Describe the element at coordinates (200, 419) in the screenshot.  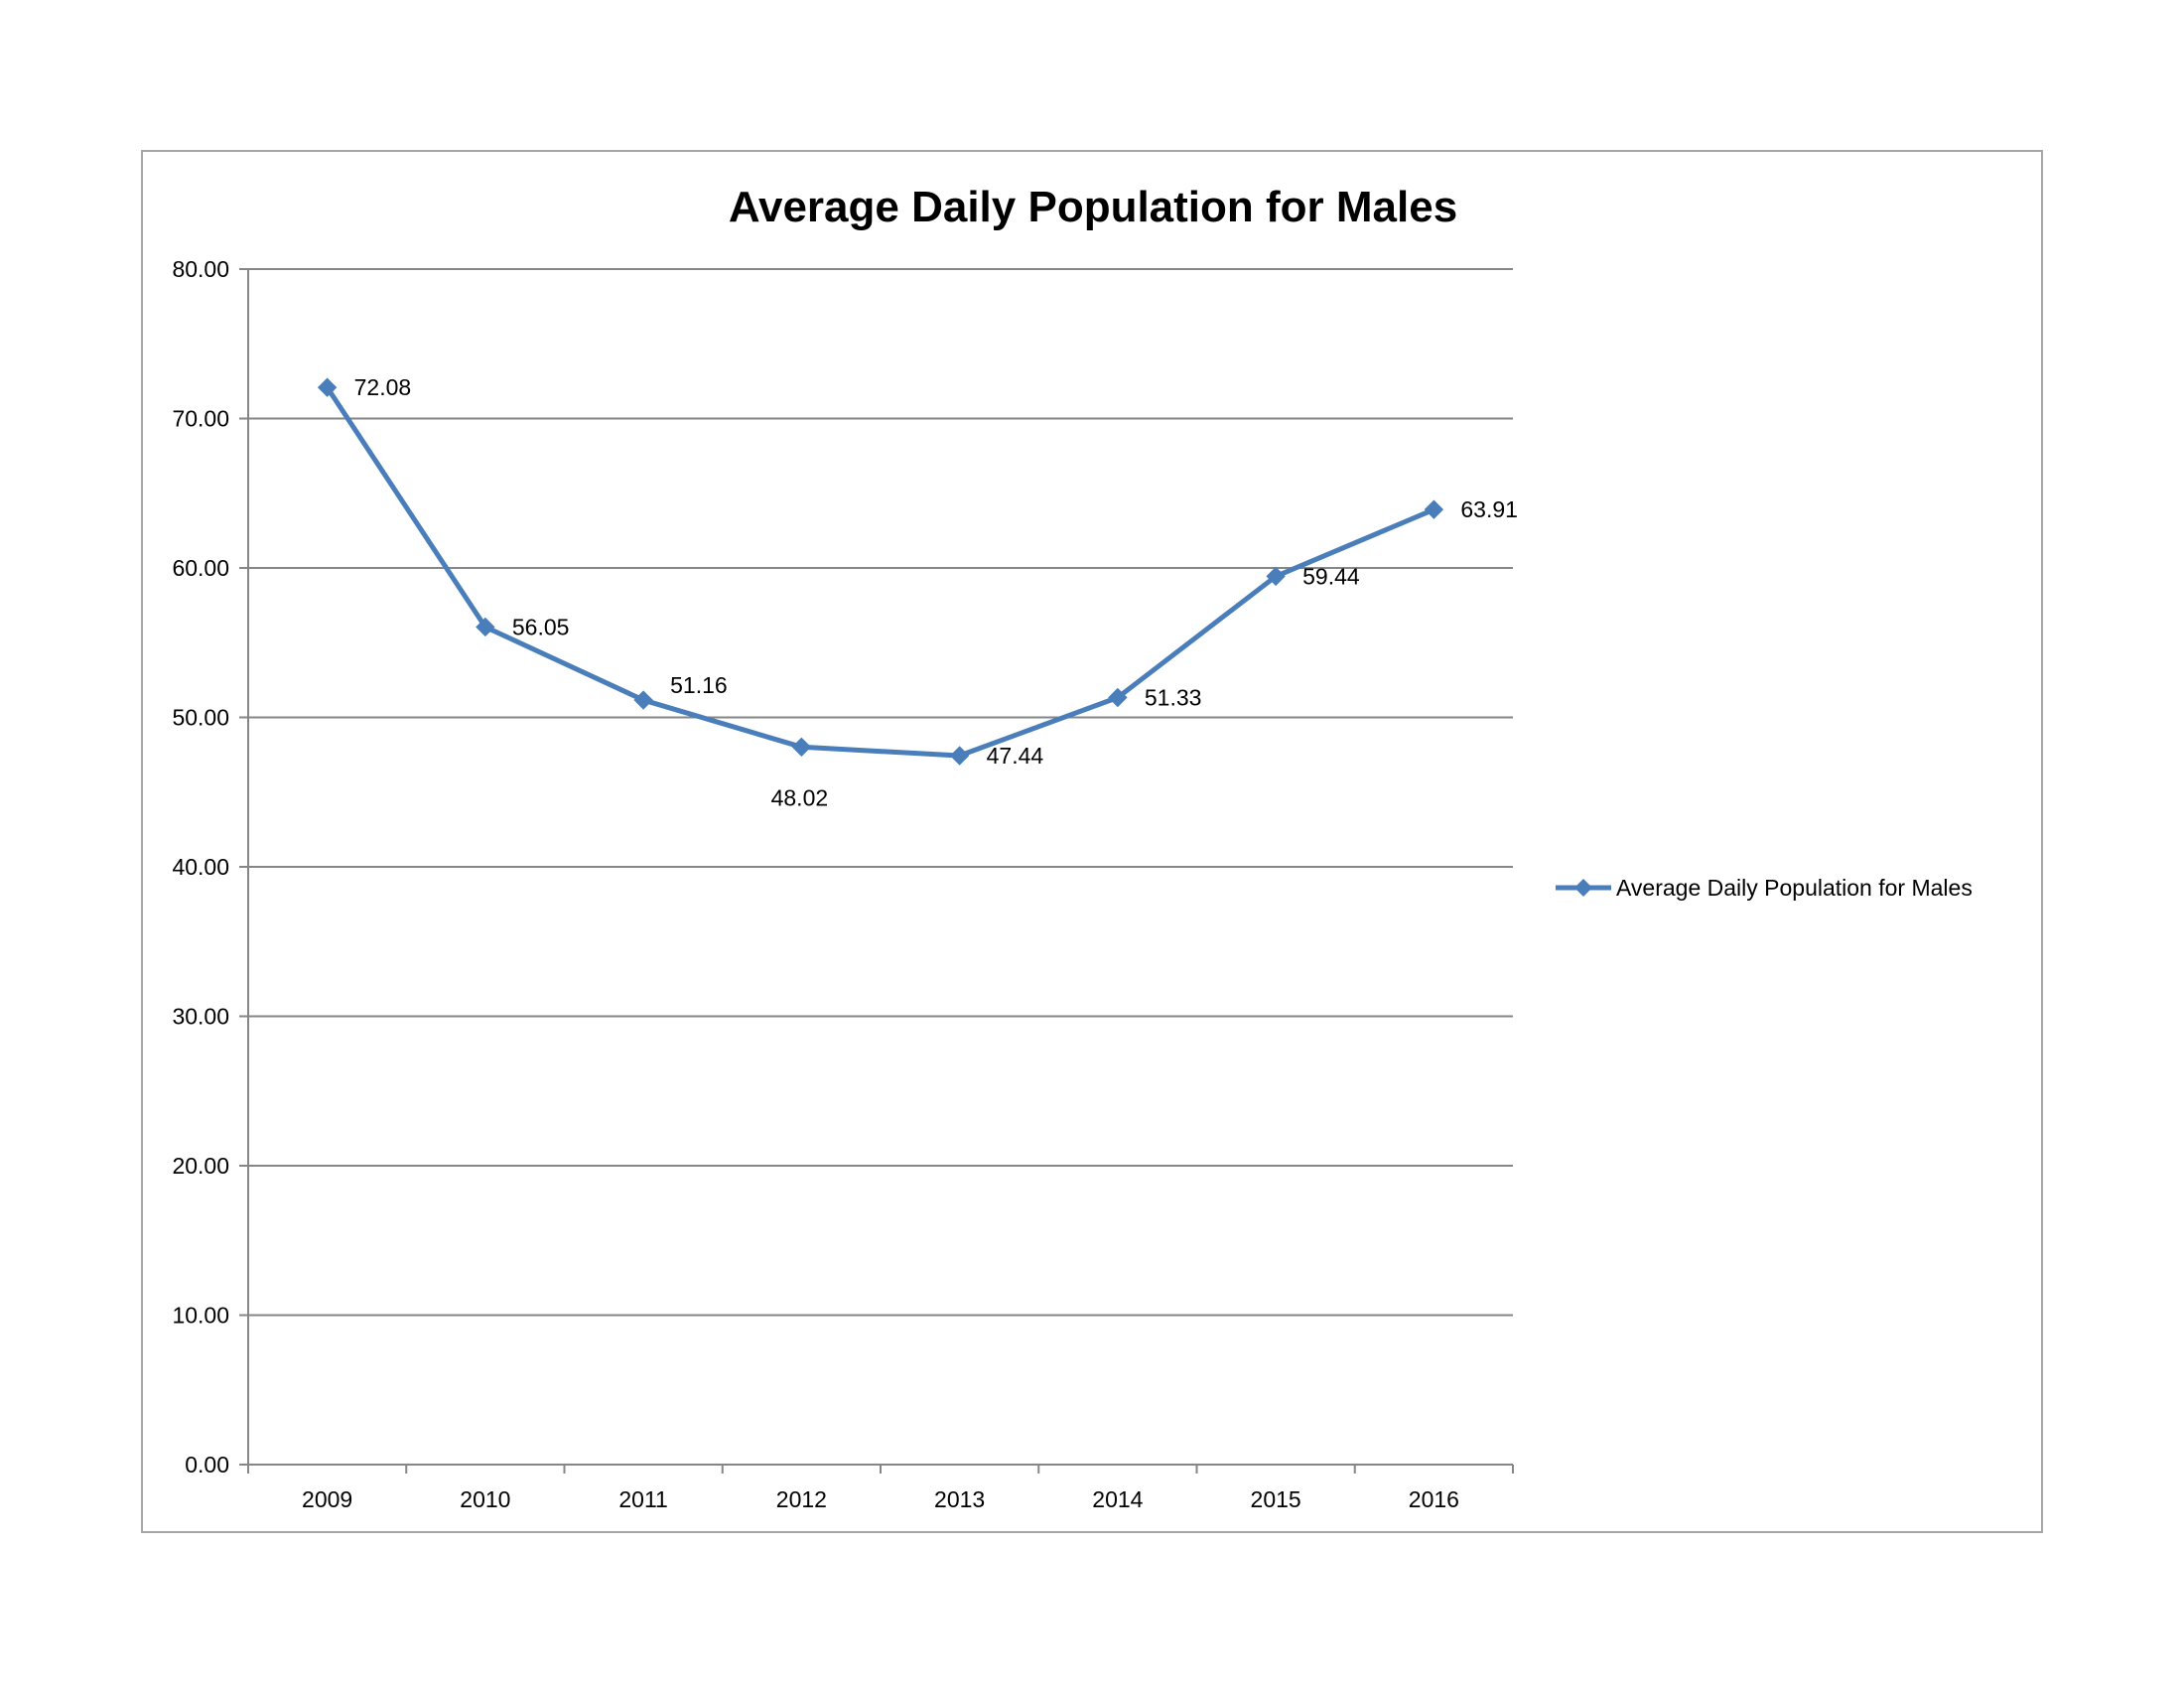
I see `y-tick-label: 70.00` at that location.